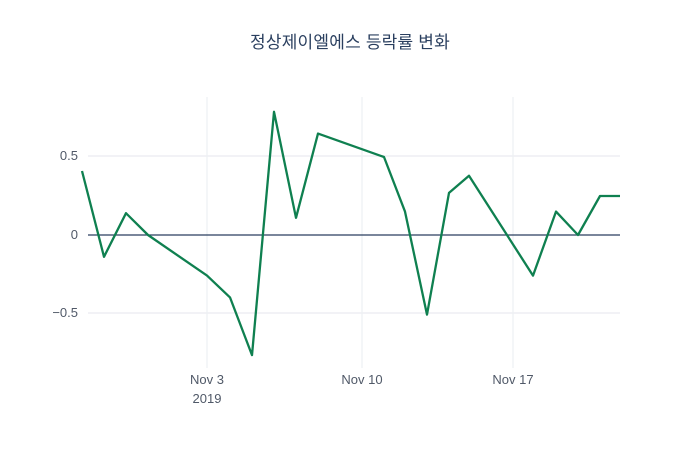 The width and height of the screenshot is (700, 450). Describe the element at coordinates (207, 379) in the screenshot. I see `xtick-label-nov-3: Nov 3` at that location.